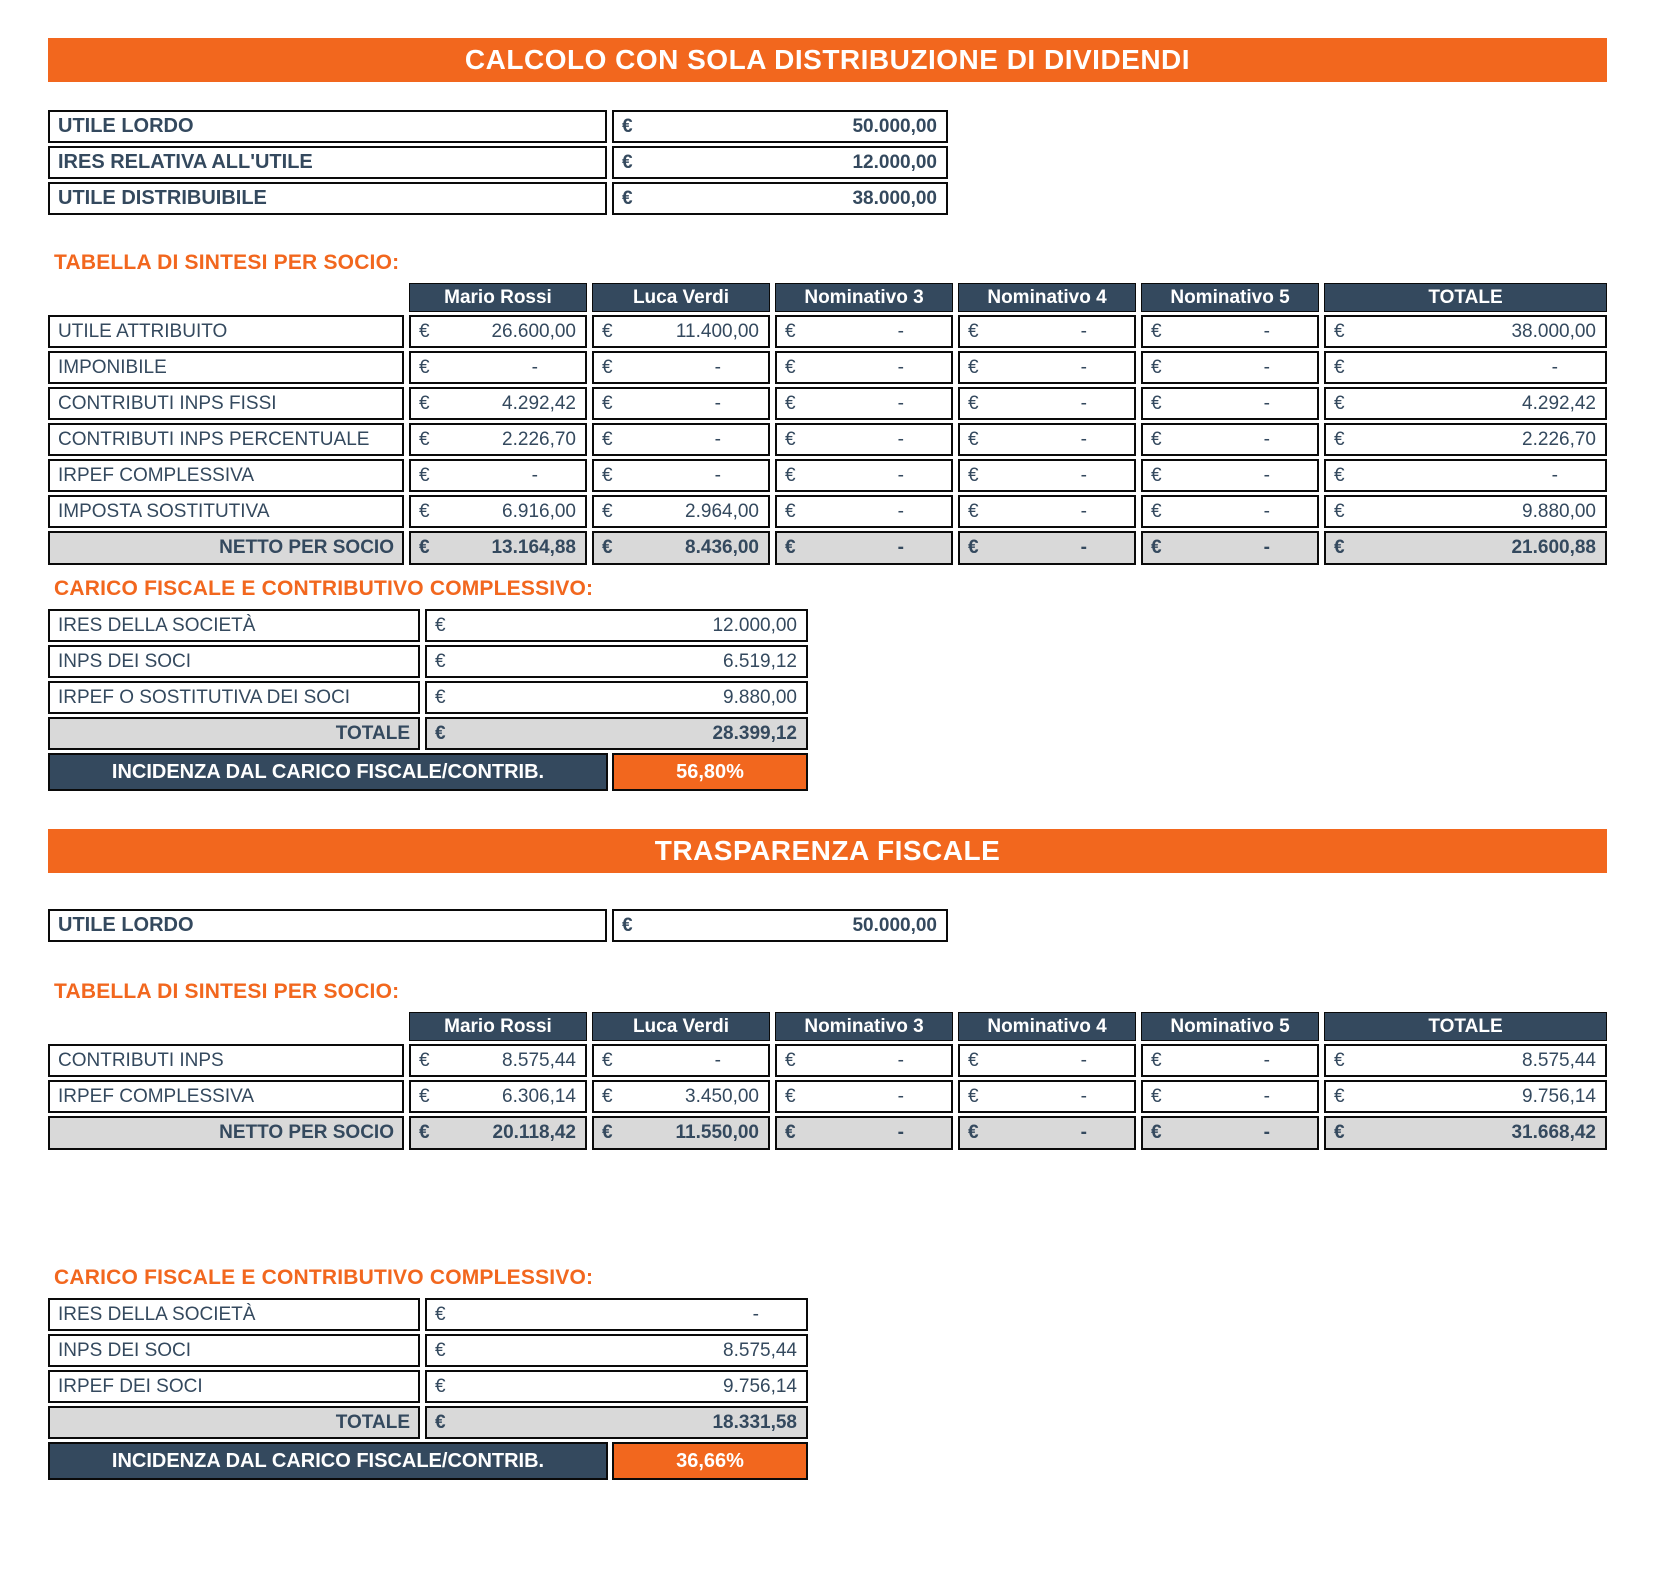  I want to click on value-cell: €18.331,58, so click(616, 1422).